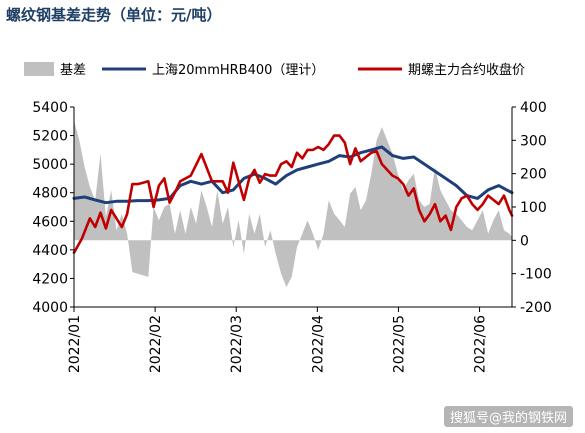 Image resolution: width=585 pixels, height=433 pixels. I want to click on y-right-tick-label: -100, so click(536, 275).